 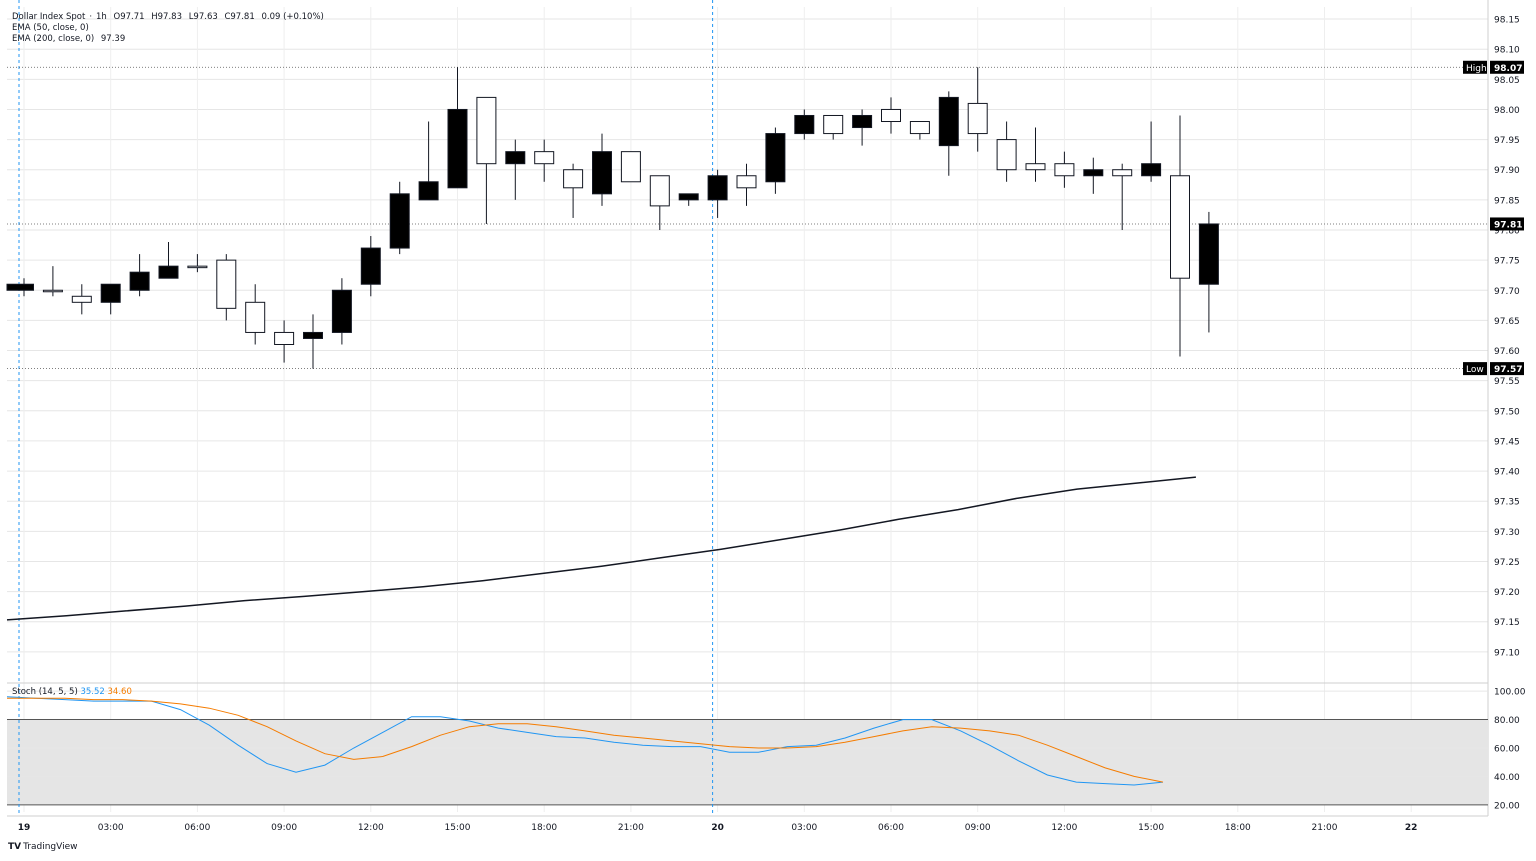 I want to click on high-value-box, so click(x=1507, y=67).